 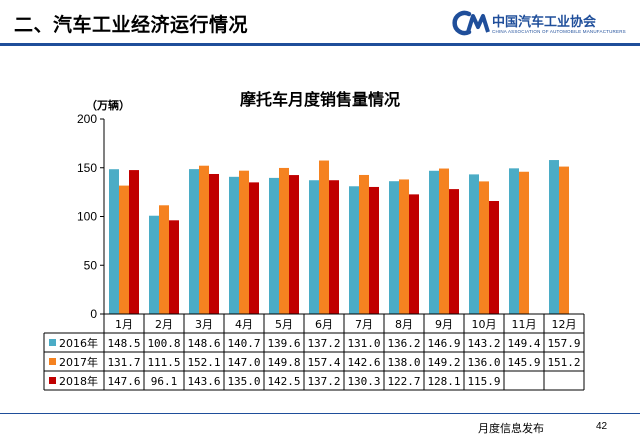 I want to click on data-label: 130.3, so click(x=363, y=381).